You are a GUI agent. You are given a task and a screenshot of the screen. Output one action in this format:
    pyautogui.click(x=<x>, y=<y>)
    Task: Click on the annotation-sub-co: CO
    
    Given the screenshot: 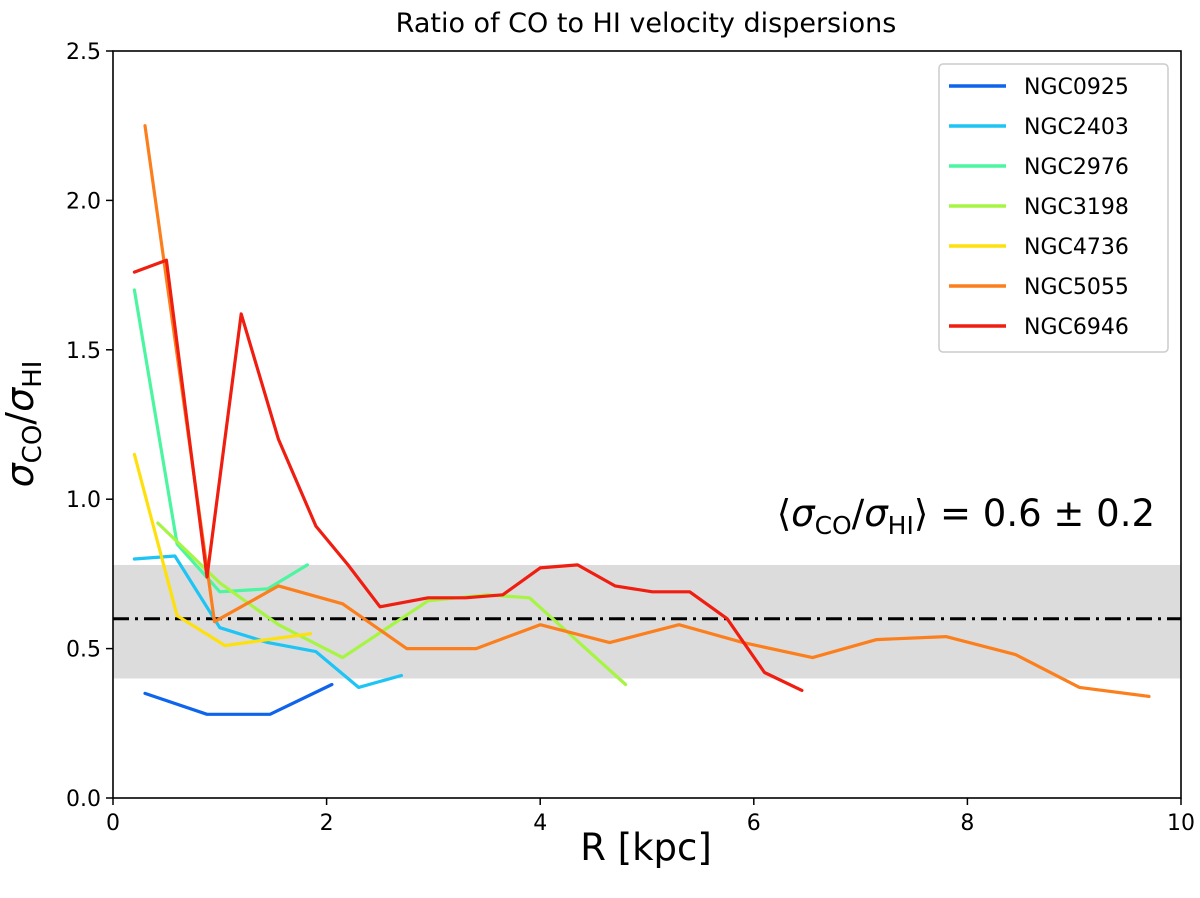 What is the action you would take?
    pyautogui.click(x=833, y=525)
    